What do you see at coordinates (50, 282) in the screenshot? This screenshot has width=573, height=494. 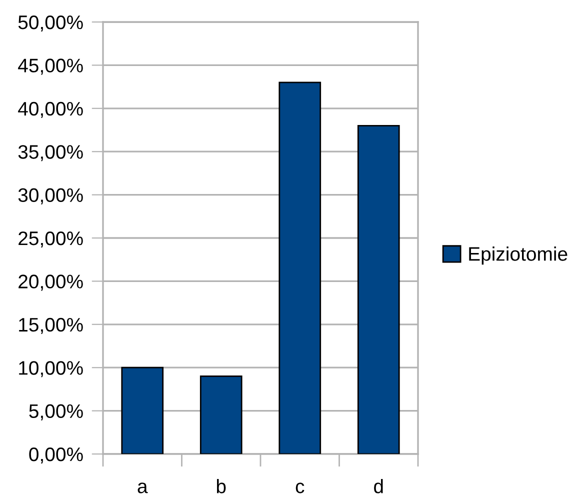 I see `y-tick-label: 20,00%` at bounding box center [50, 282].